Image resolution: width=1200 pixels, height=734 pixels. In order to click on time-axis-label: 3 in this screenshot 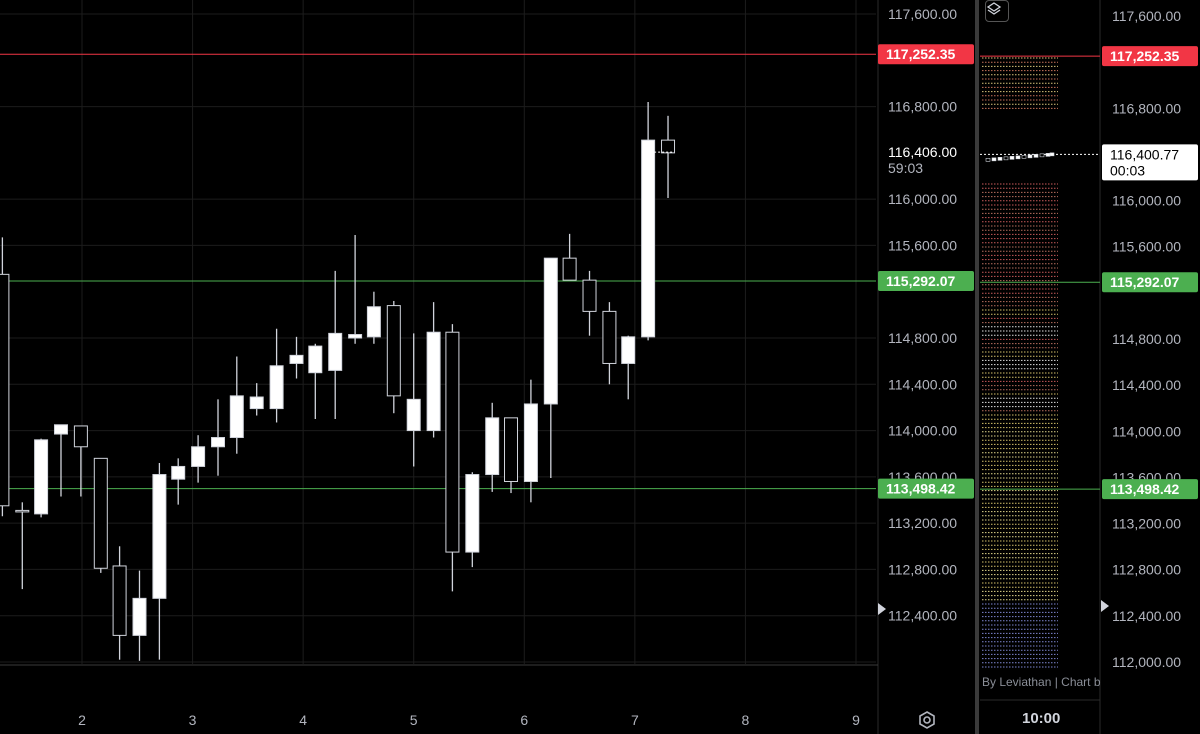, I will do `click(193, 720)`.